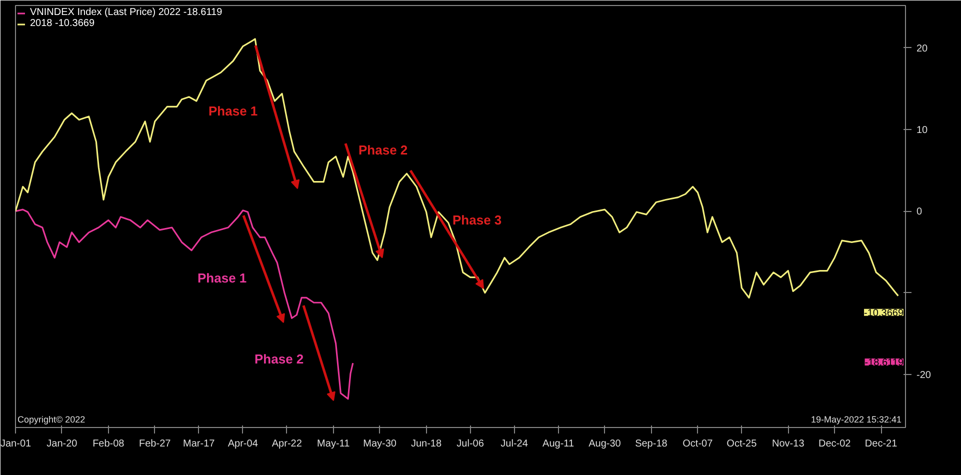 This screenshot has width=961, height=475. What do you see at coordinates (742, 444) in the screenshot?
I see `x-tick-label: Oct-25` at bounding box center [742, 444].